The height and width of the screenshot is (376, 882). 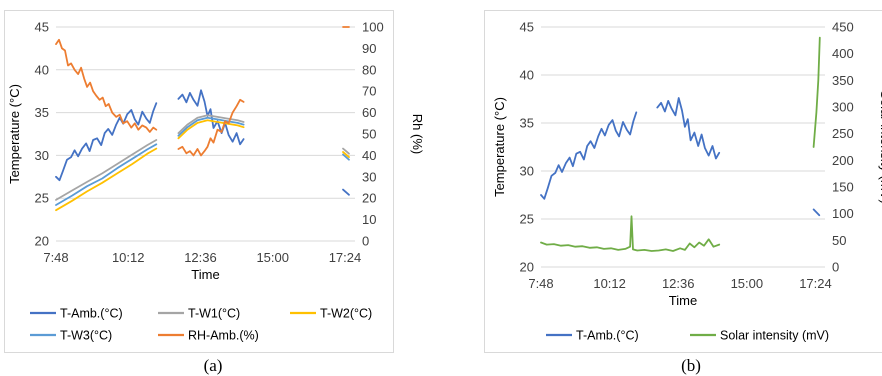 I want to click on y2-tick-label: 400, so click(x=843, y=53).